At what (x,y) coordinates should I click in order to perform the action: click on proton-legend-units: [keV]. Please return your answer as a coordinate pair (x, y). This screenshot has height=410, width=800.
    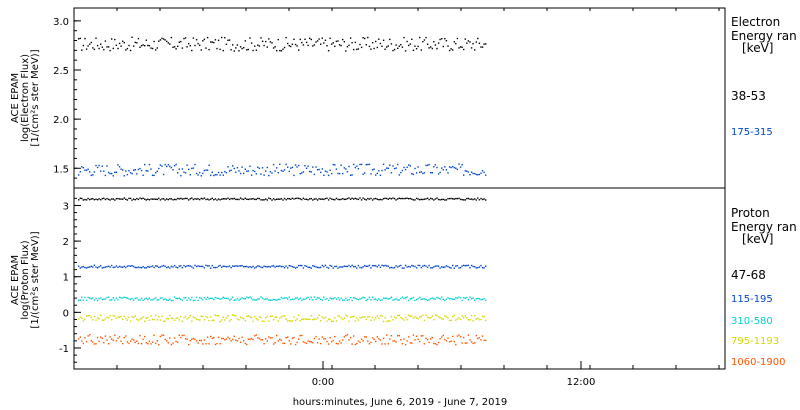
    Looking at the image, I should click on (757, 239).